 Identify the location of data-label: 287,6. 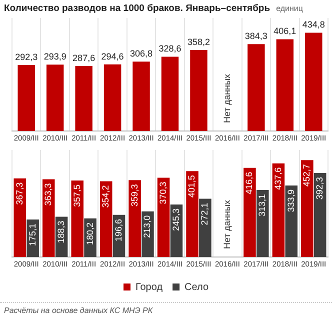
(84, 57).